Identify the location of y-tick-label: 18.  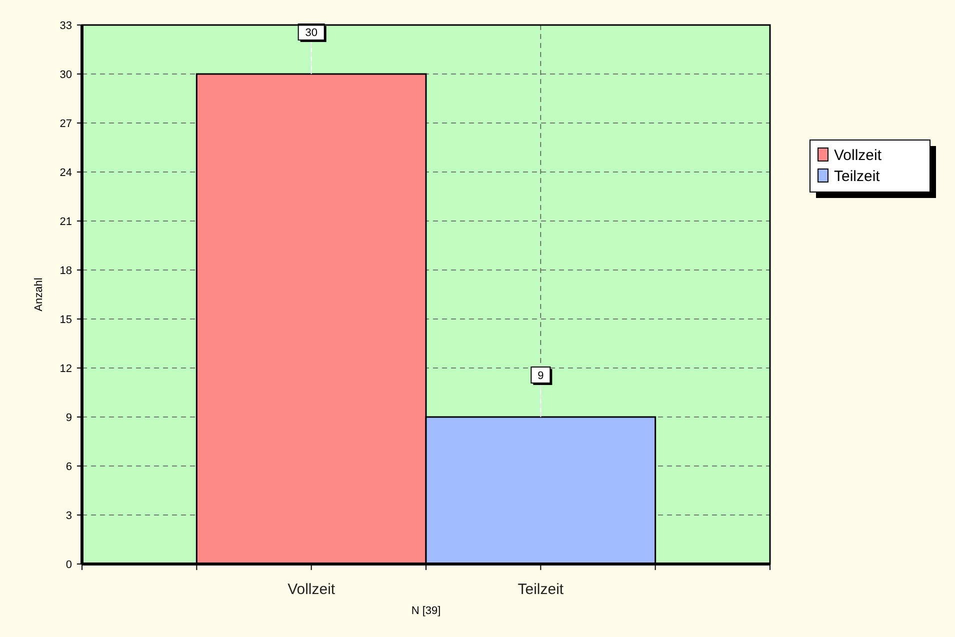
(66, 271).